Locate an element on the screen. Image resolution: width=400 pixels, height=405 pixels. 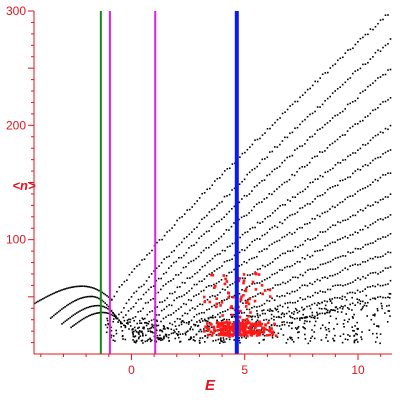
y-tick-label: 200 is located at coordinates (16, 125).